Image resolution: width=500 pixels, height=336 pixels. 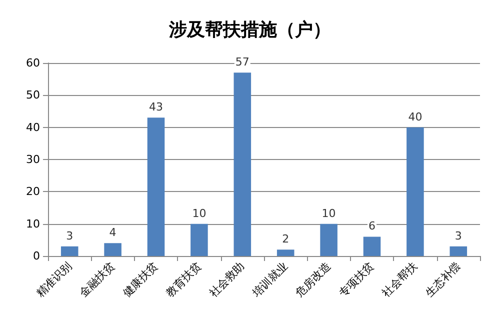 What do you see at coordinates (33, 191) in the screenshot?
I see `y-tick-label: 20` at bounding box center [33, 191].